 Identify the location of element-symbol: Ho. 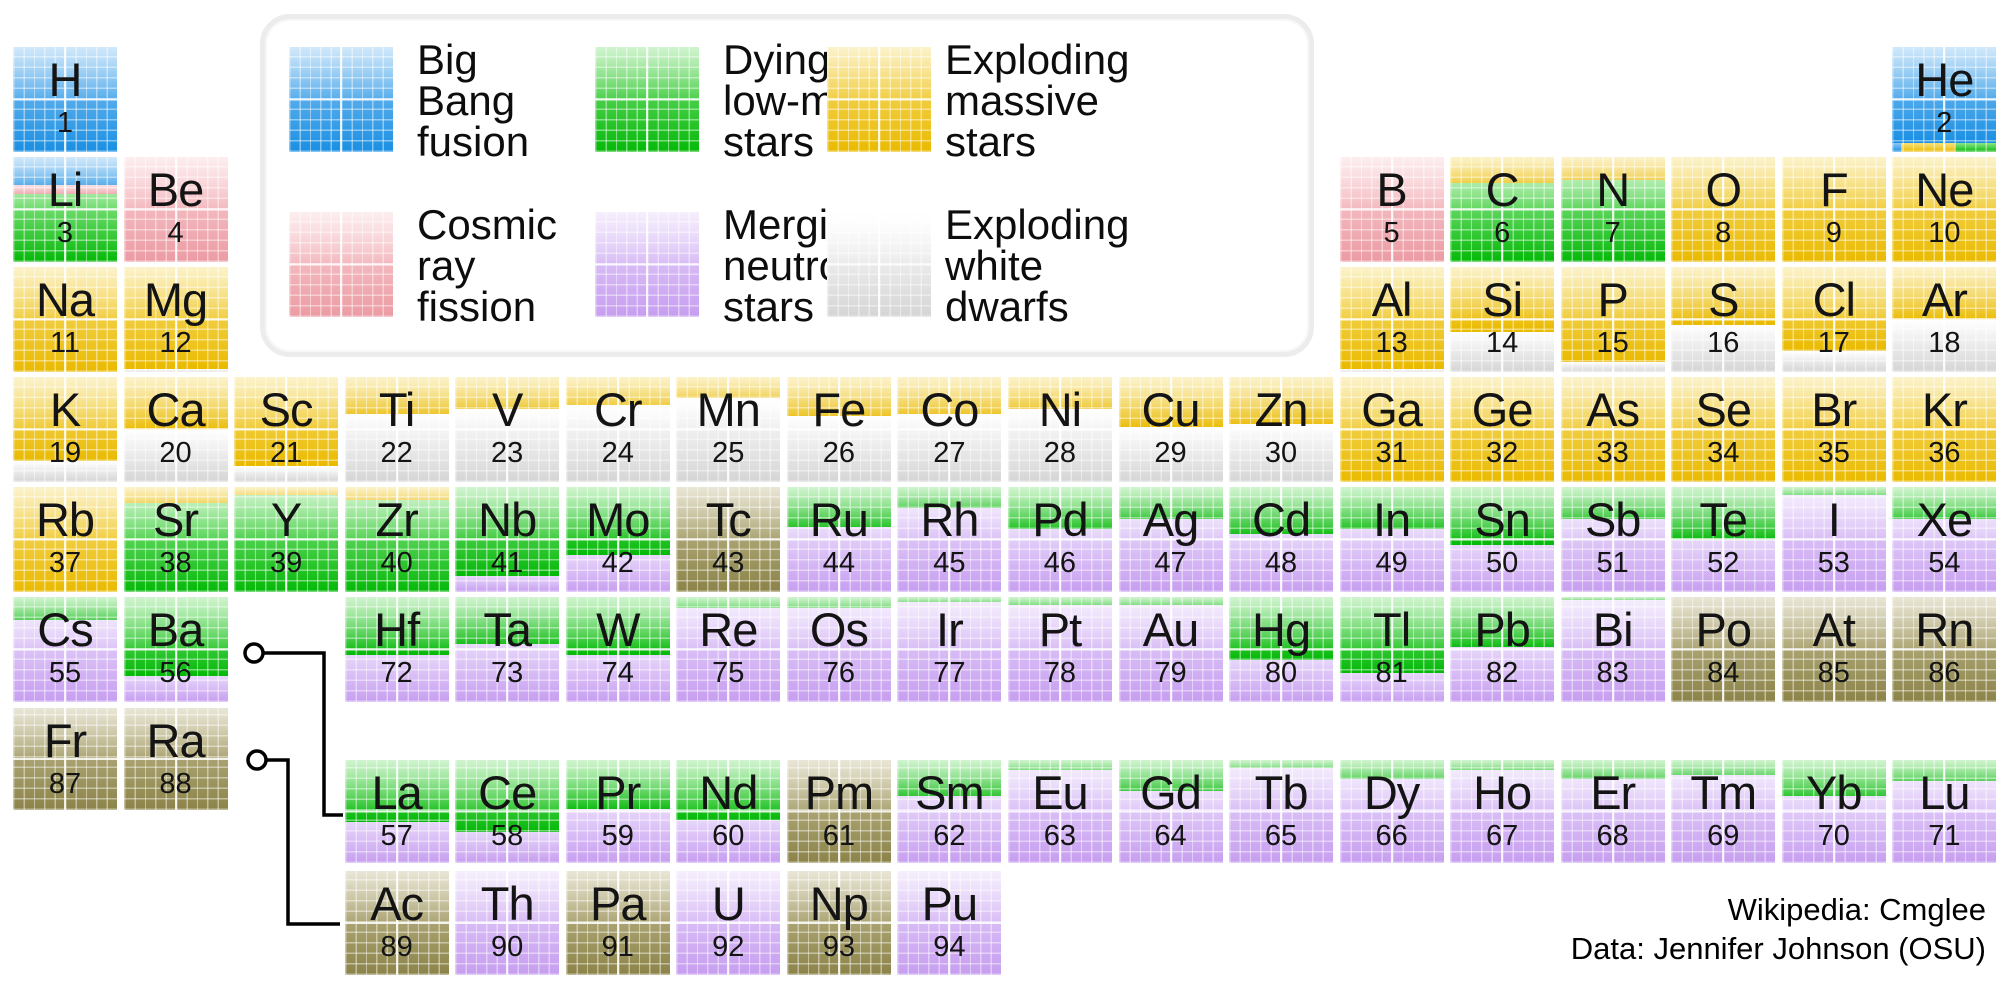
(1502, 792).